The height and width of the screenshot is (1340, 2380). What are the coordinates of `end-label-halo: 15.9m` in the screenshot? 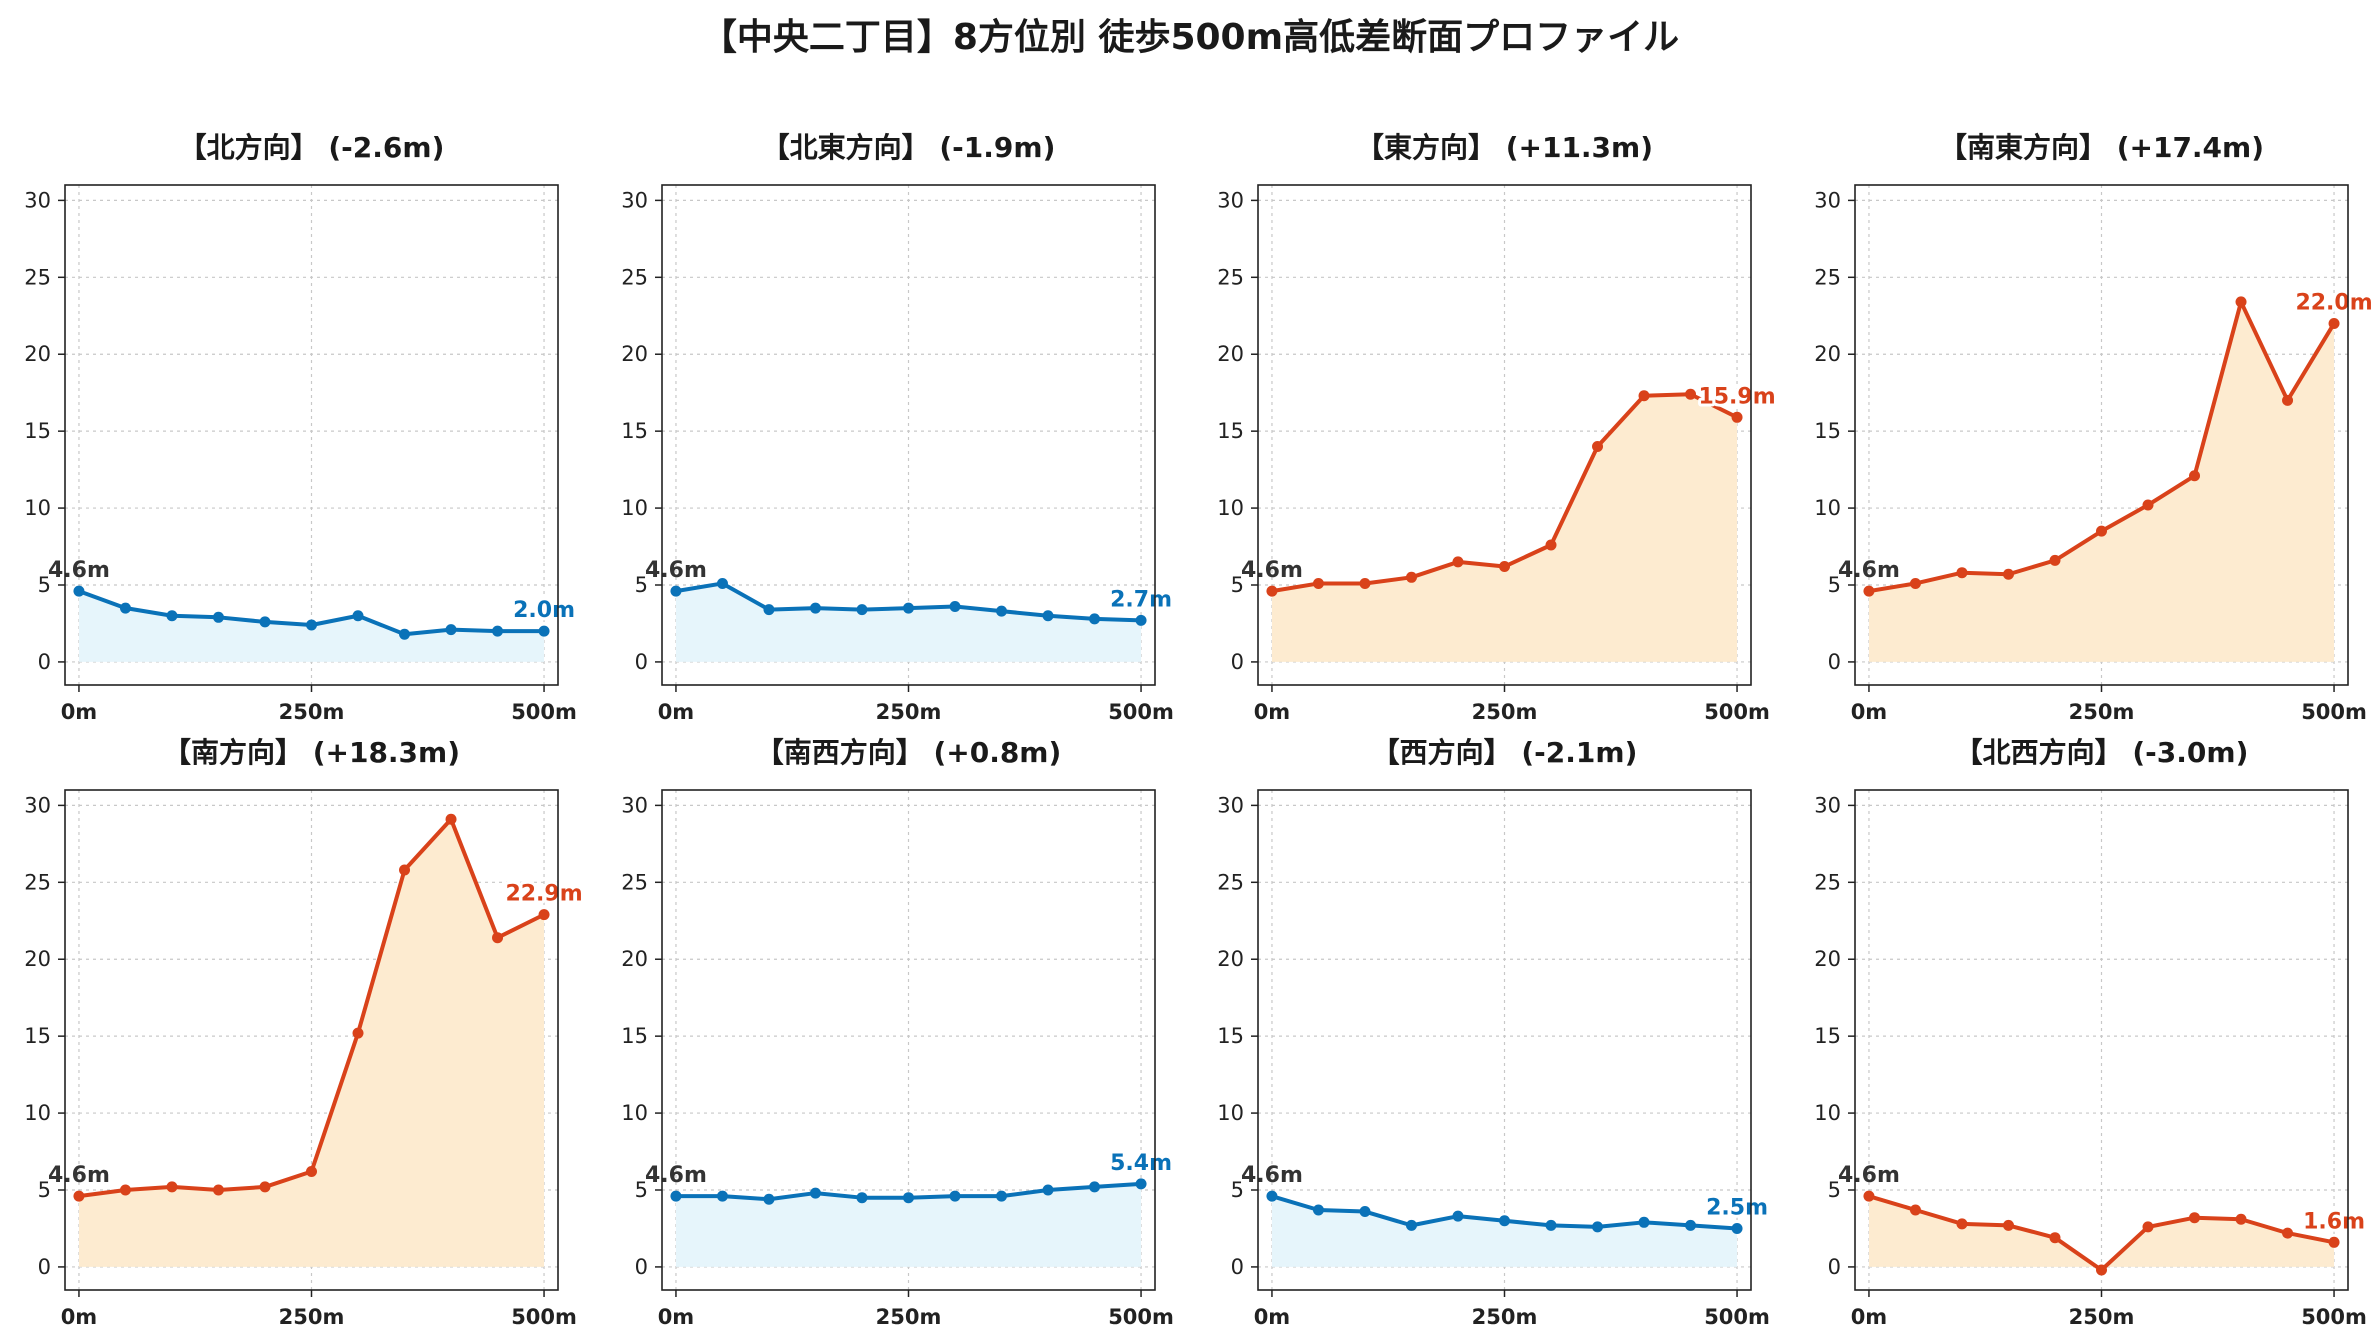 It's located at (1736, 396).